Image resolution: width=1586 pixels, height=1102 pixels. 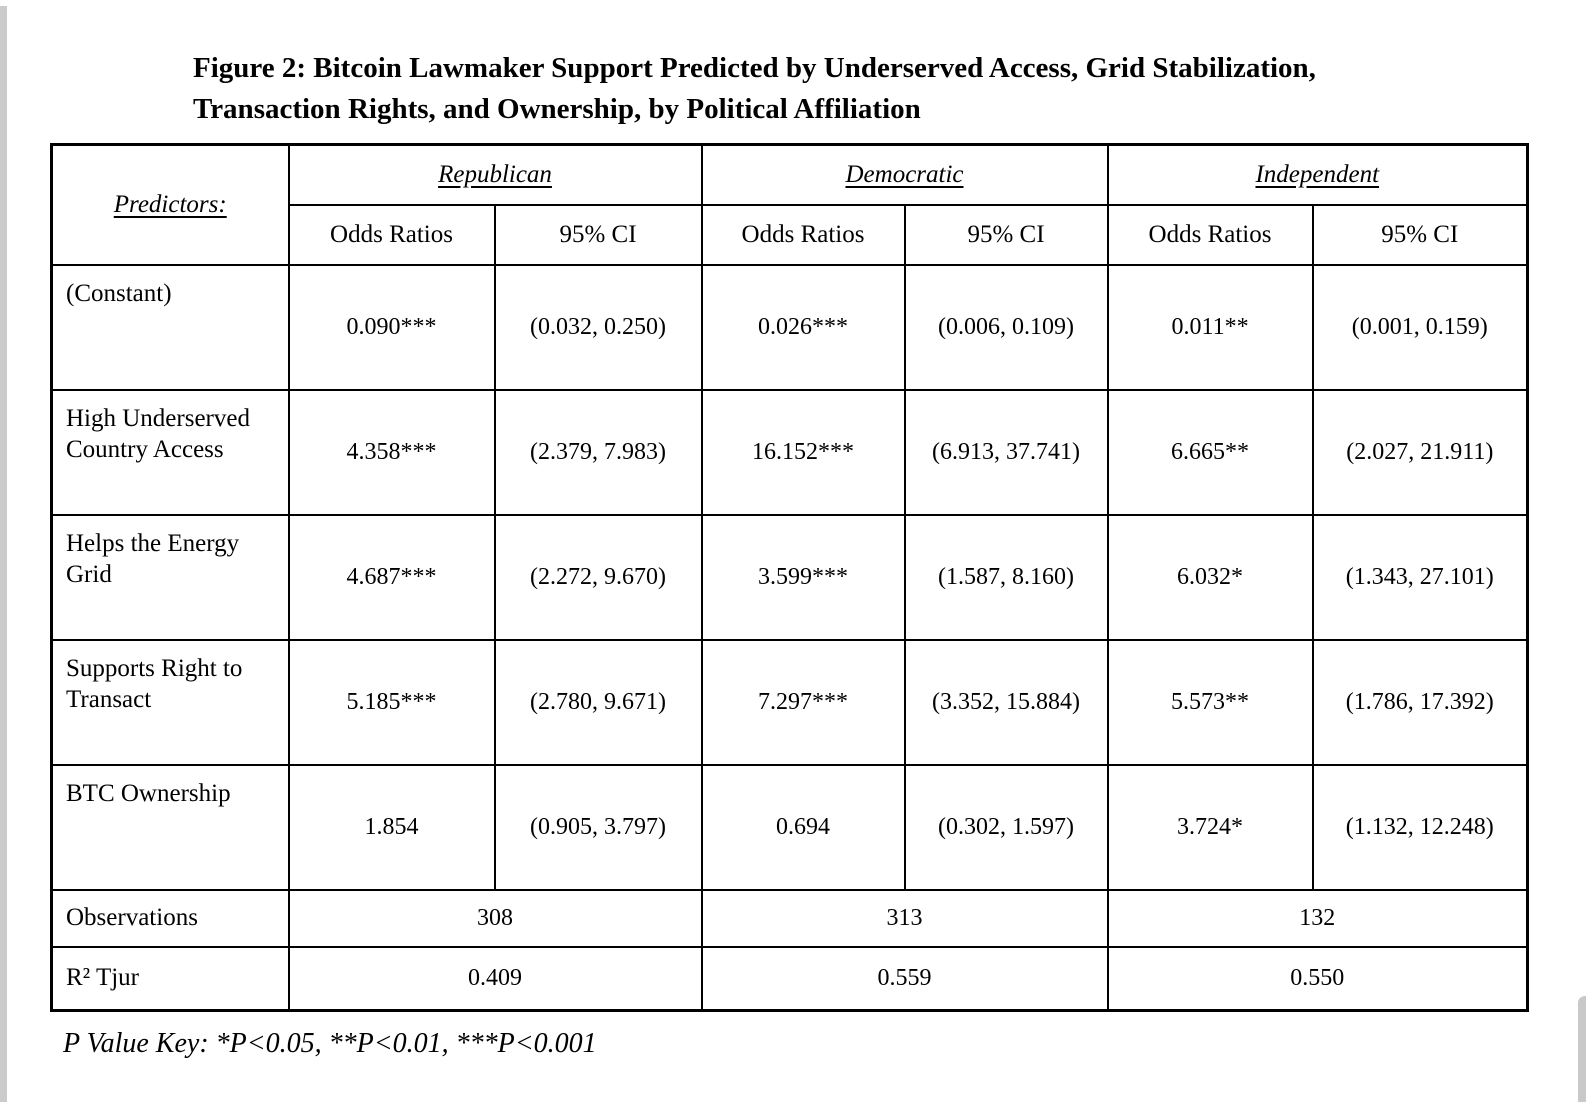 What do you see at coordinates (803, 702) in the screenshot?
I see `odds-ratio-cell: 7.297***` at bounding box center [803, 702].